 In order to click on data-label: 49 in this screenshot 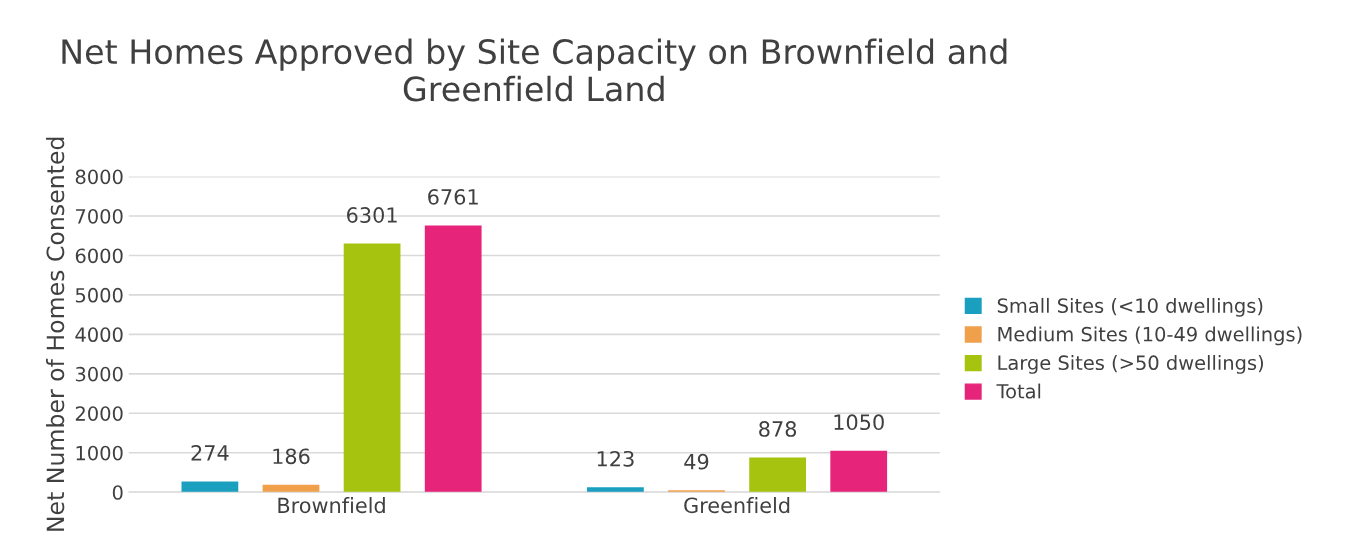, I will do `click(696, 461)`.